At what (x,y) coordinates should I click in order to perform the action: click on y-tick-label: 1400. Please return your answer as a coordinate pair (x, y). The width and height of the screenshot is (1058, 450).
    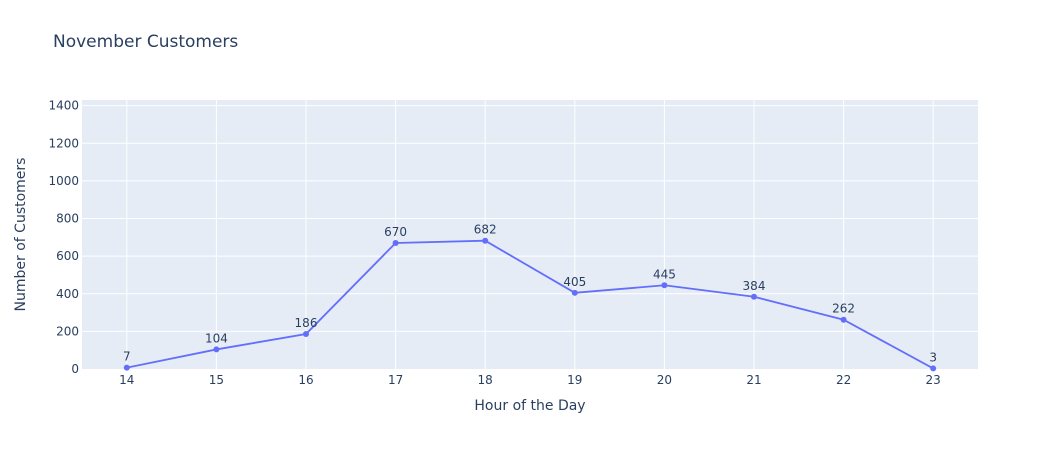
    Looking at the image, I should click on (63, 106).